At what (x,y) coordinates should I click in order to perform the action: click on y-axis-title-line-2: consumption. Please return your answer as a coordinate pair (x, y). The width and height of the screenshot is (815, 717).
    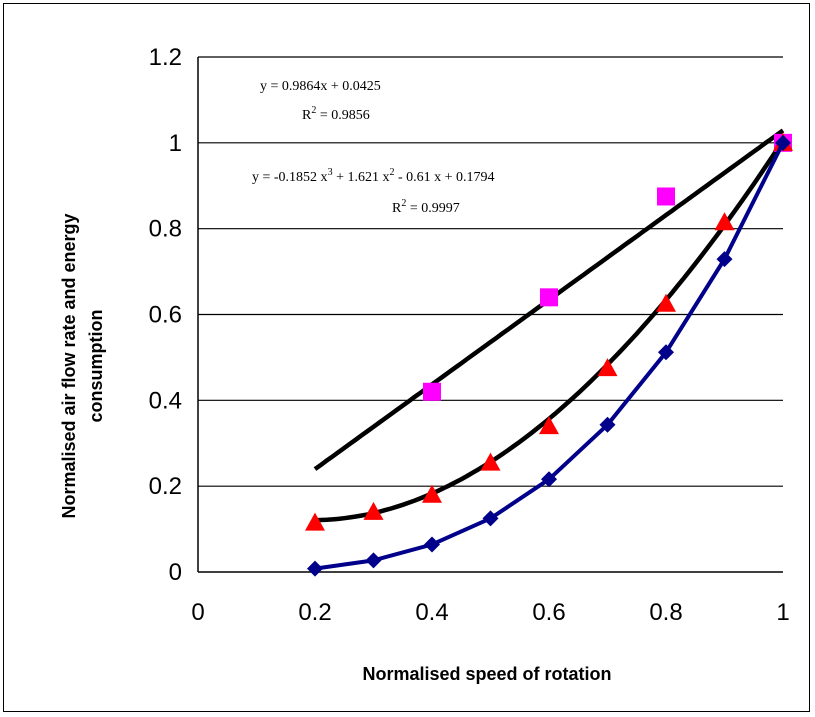
    Looking at the image, I should click on (96, 366).